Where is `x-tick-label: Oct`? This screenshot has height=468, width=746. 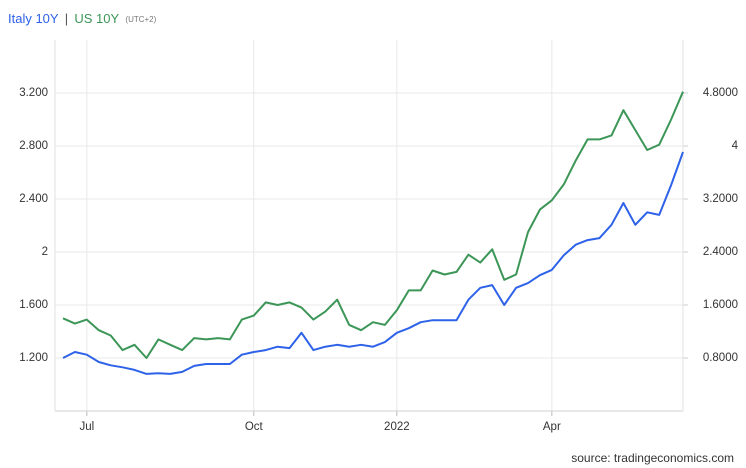 x-tick-label: Oct is located at coordinates (254, 427).